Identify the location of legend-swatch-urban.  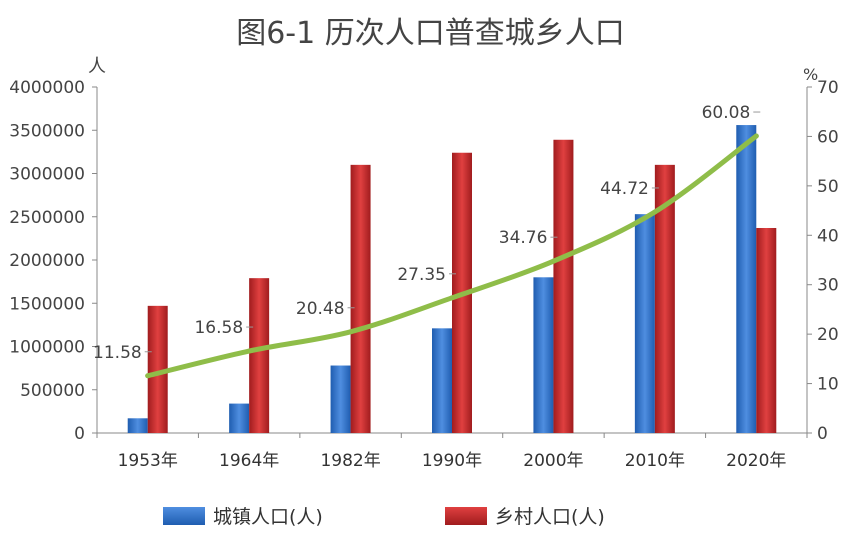
(184, 515).